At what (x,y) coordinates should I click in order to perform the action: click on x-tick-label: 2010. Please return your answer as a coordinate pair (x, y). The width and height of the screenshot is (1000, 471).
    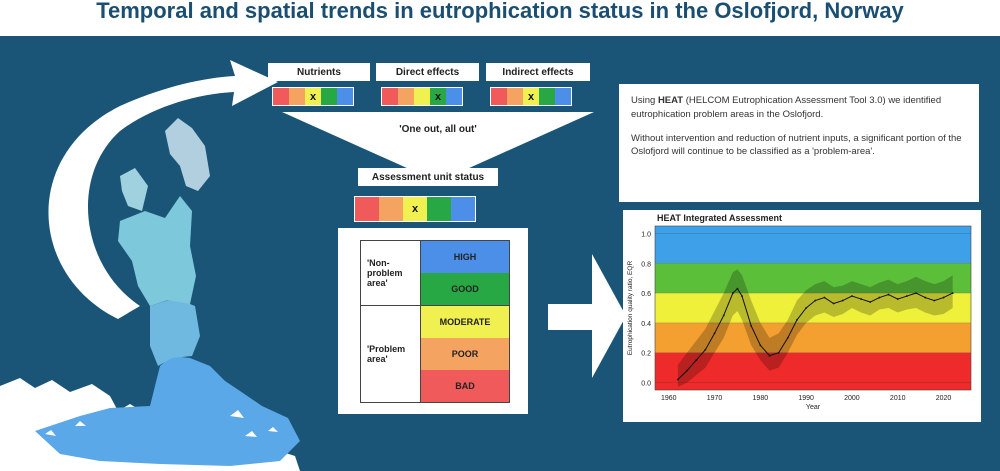
    Looking at the image, I should click on (898, 398).